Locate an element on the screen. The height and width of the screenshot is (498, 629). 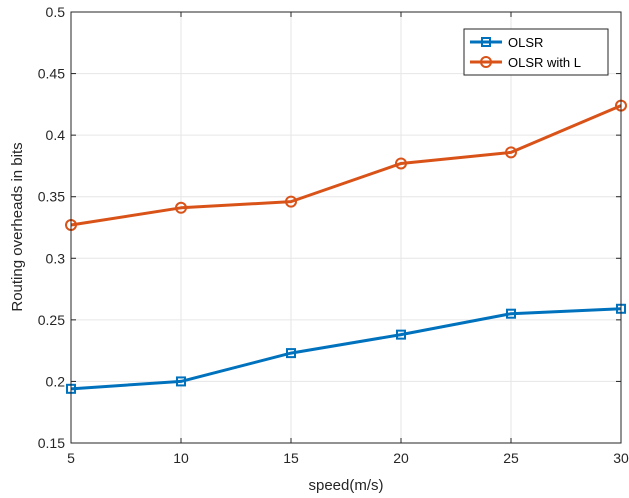
y-tick-label: 0.4 is located at coordinates (56, 135).